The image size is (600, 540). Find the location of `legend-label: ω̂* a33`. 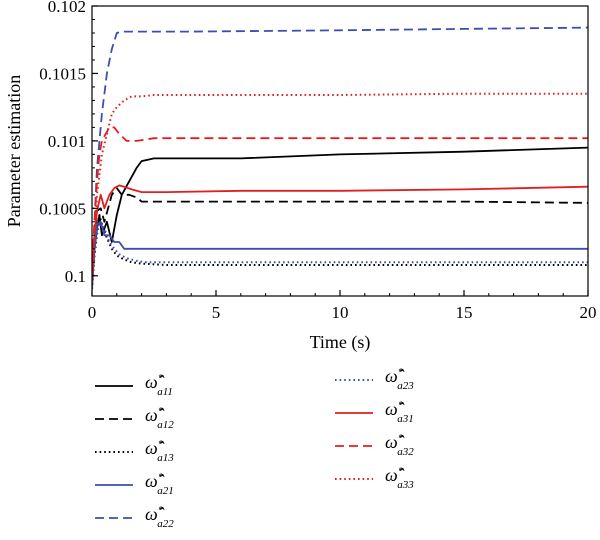

legend-label: ω̂* a33 is located at coordinates (399, 478).